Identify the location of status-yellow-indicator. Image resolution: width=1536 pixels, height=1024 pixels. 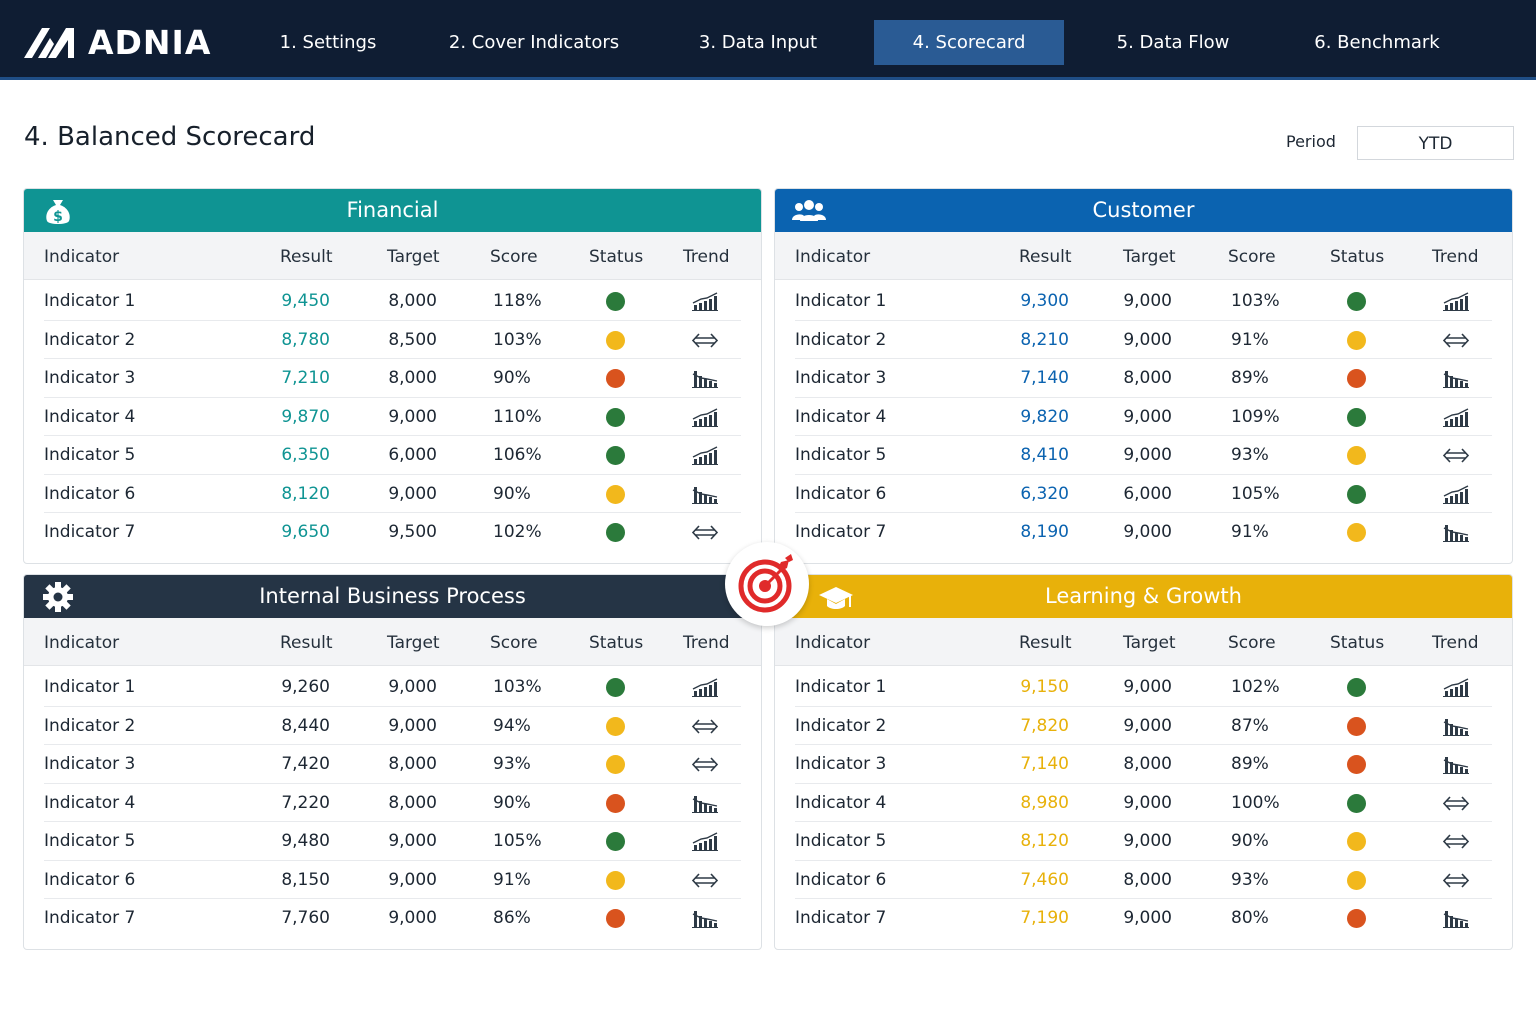
(1356, 880).